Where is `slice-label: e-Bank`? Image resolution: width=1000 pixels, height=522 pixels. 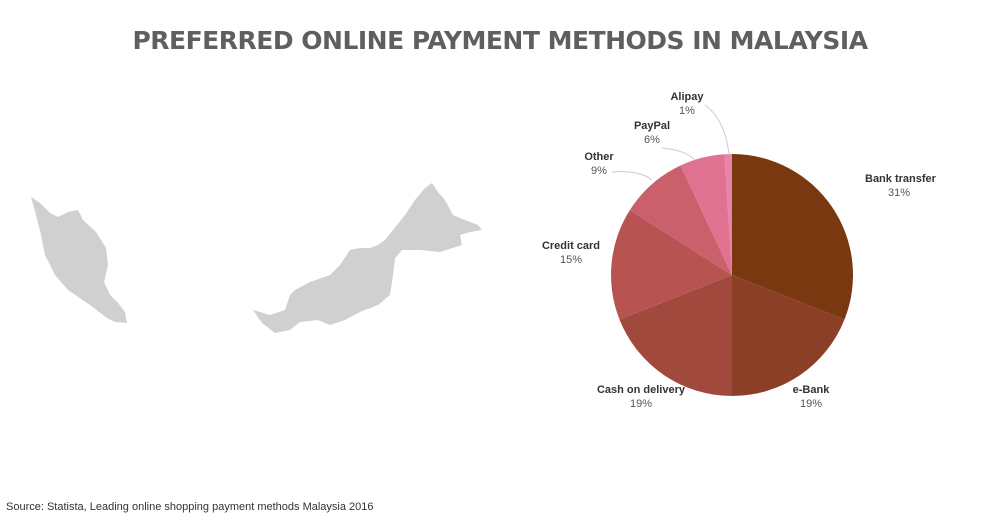
slice-label: e-Bank is located at coordinates (812, 390).